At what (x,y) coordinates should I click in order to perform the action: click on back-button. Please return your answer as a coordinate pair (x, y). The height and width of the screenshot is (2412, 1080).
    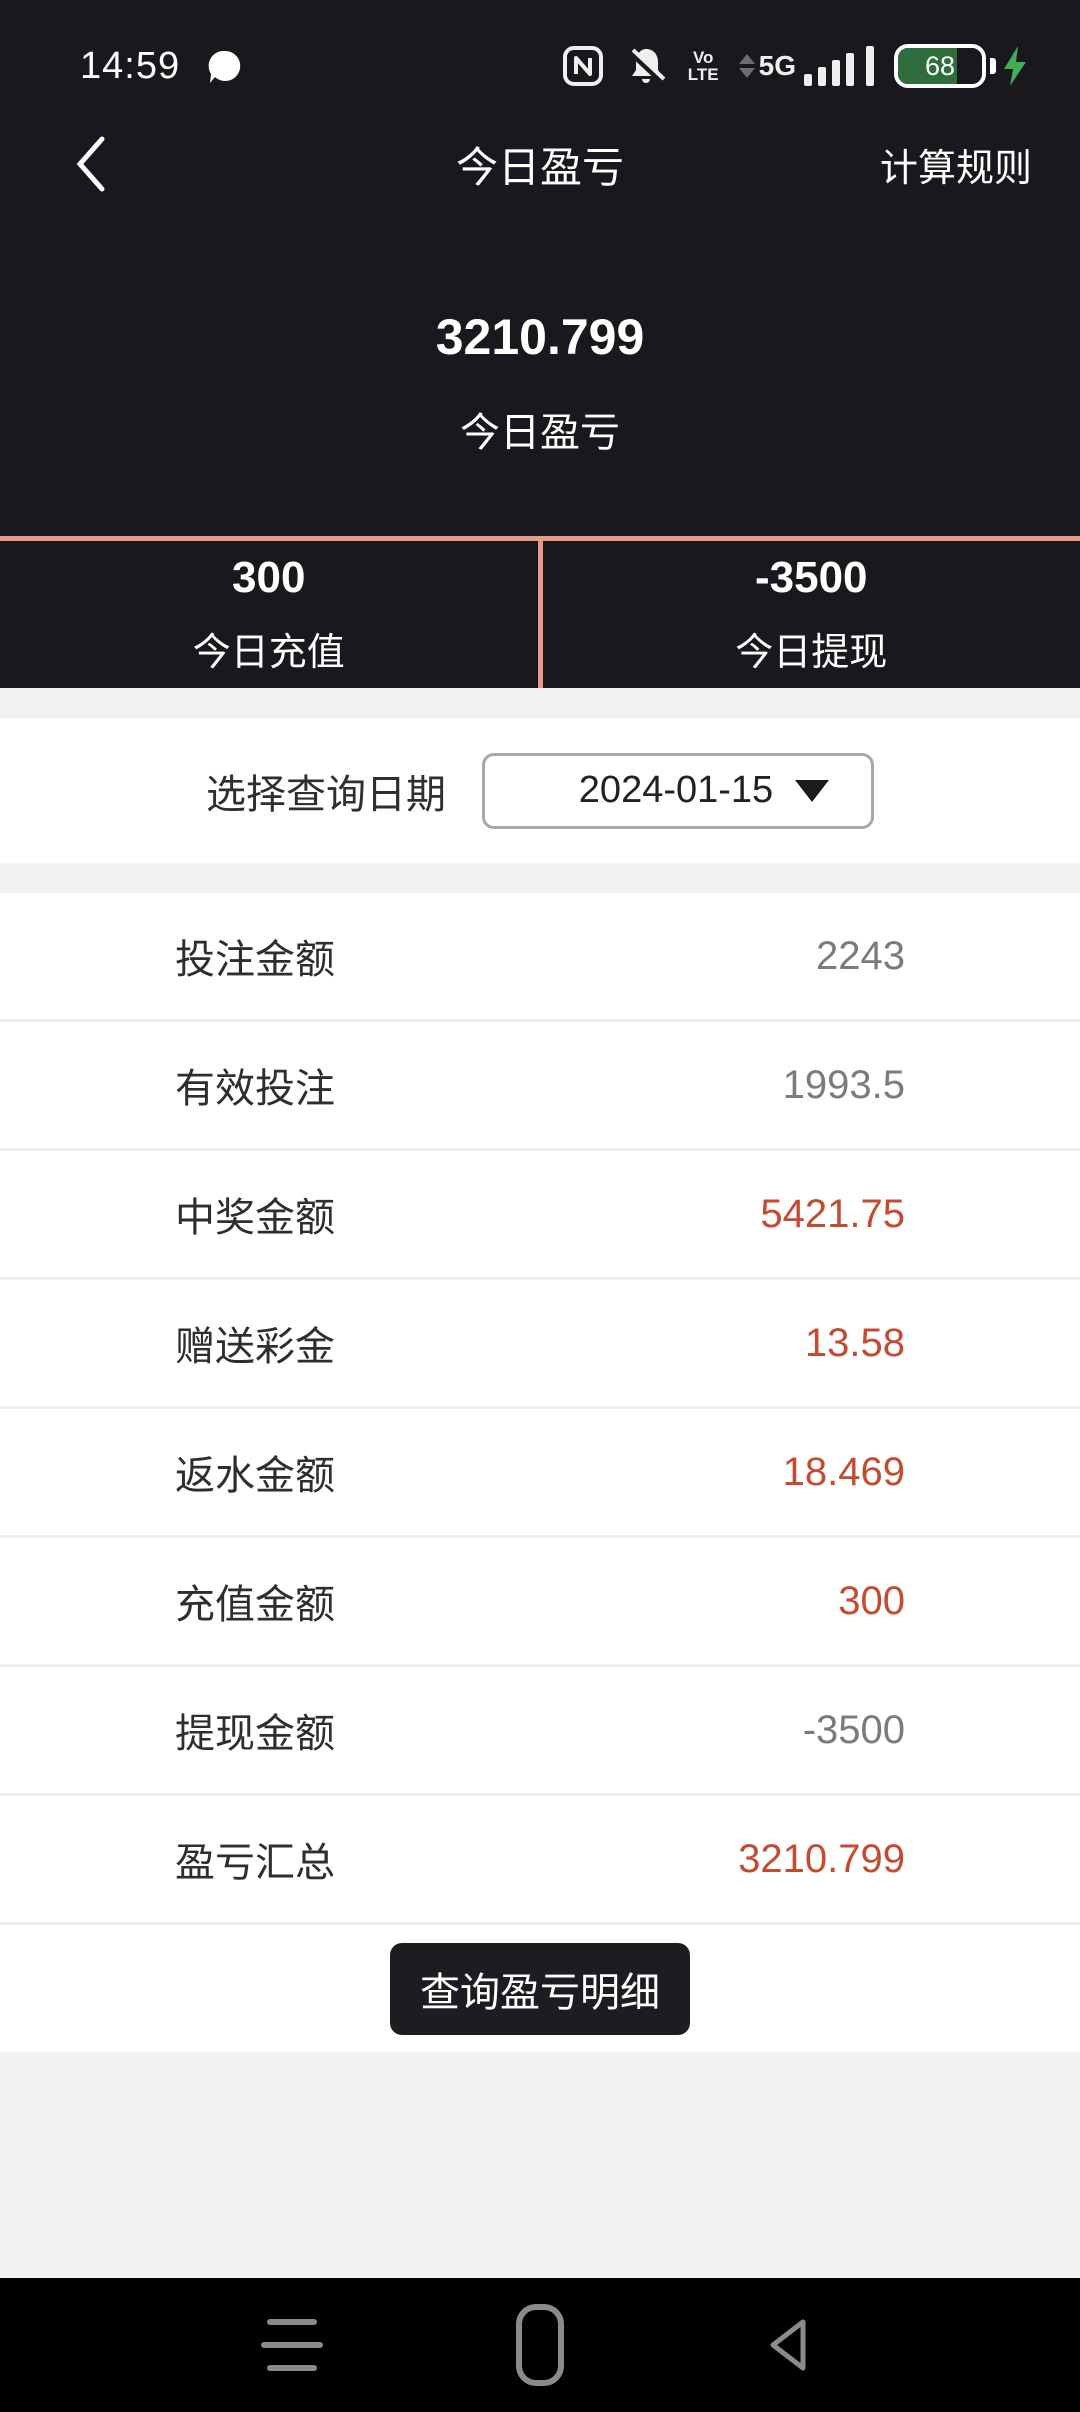
    Looking at the image, I should click on (91, 164).